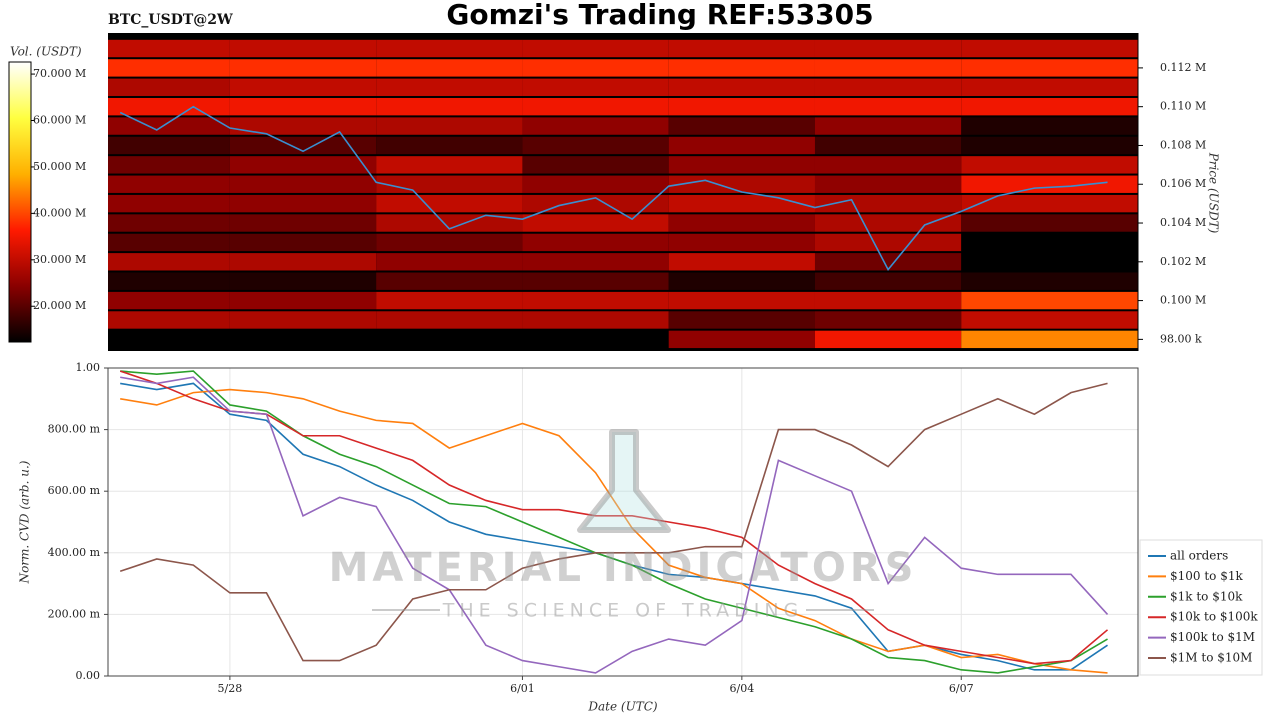 This screenshot has width=1280, height=720. Describe the element at coordinates (659, 15) in the screenshot. I see `page-title: Gomzi's Trading REF:53305` at that location.